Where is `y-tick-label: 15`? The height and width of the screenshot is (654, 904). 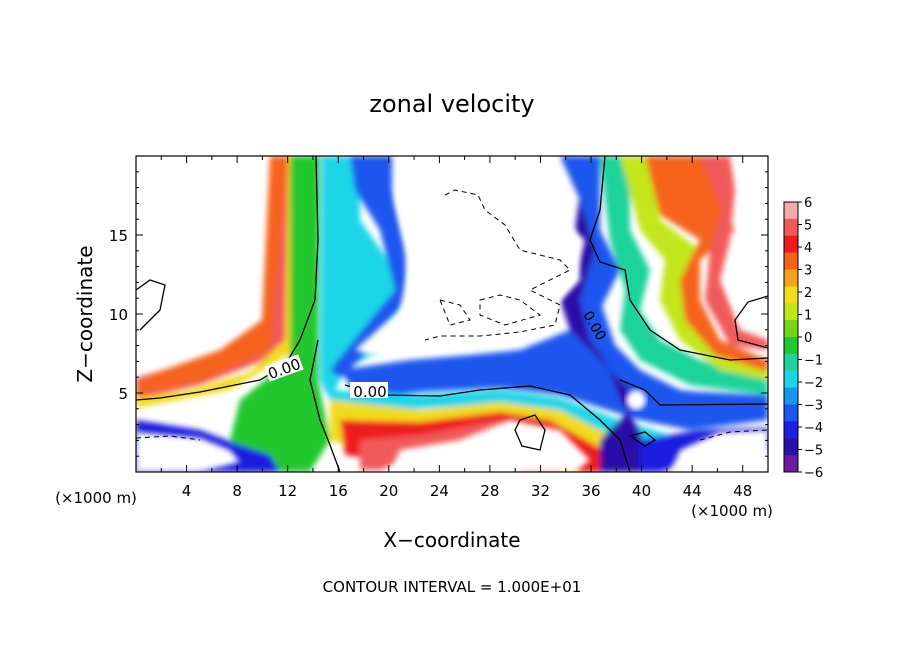
y-tick-label: 15 is located at coordinates (118, 236).